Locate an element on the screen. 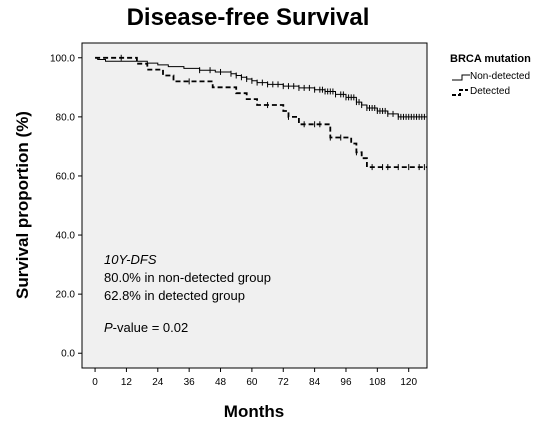  p-value-symbol: P is located at coordinates (108, 327).